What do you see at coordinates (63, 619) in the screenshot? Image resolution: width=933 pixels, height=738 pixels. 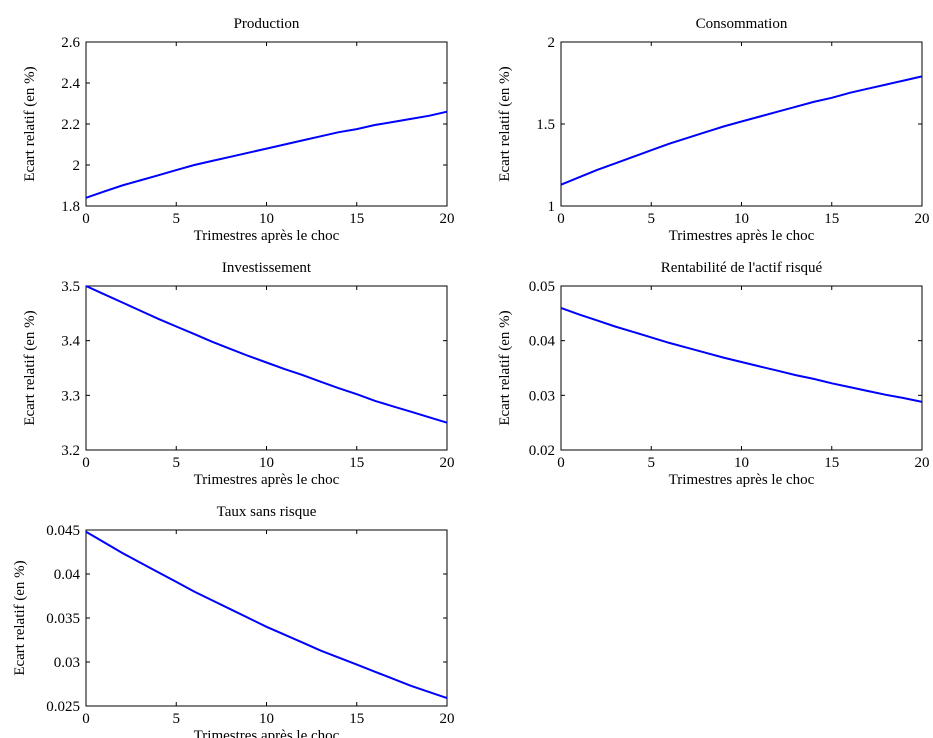 I see `y-tick-label: 0.035` at bounding box center [63, 619].